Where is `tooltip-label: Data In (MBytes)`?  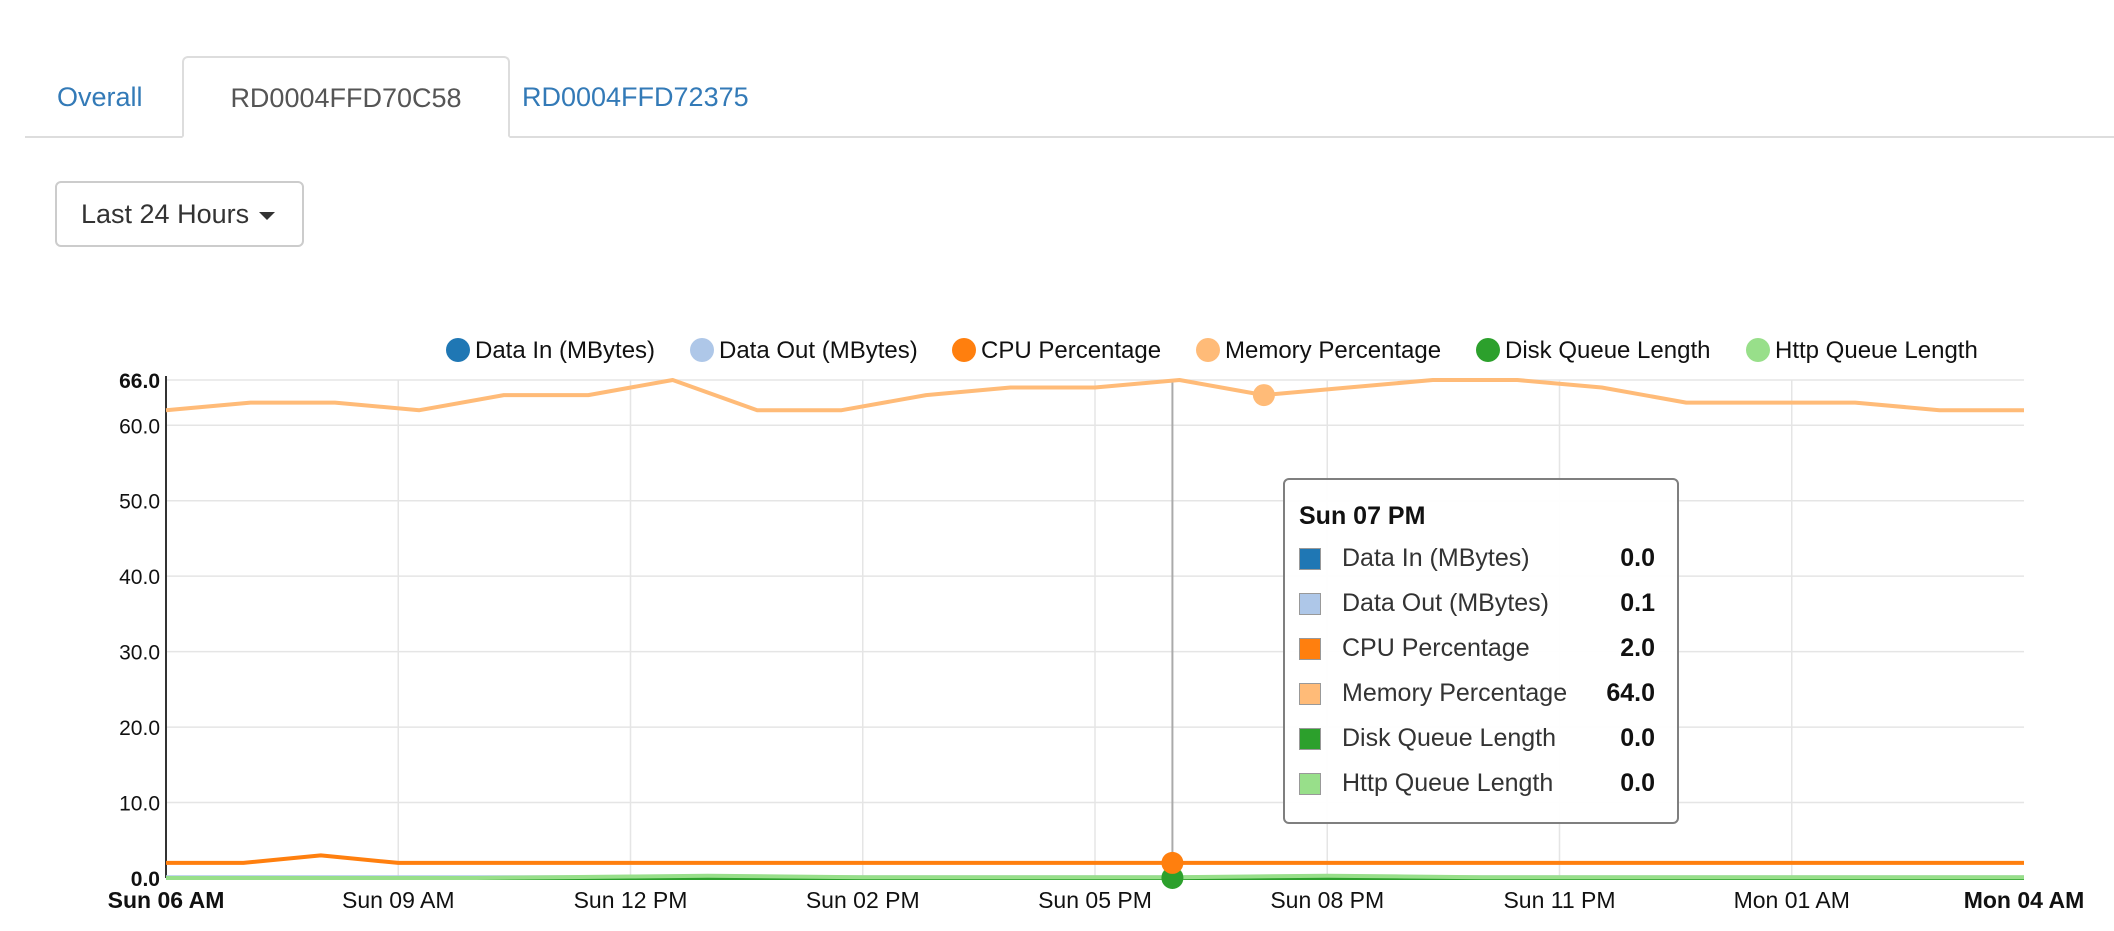 tooltip-label: Data In (MBytes) is located at coordinates (1436, 558).